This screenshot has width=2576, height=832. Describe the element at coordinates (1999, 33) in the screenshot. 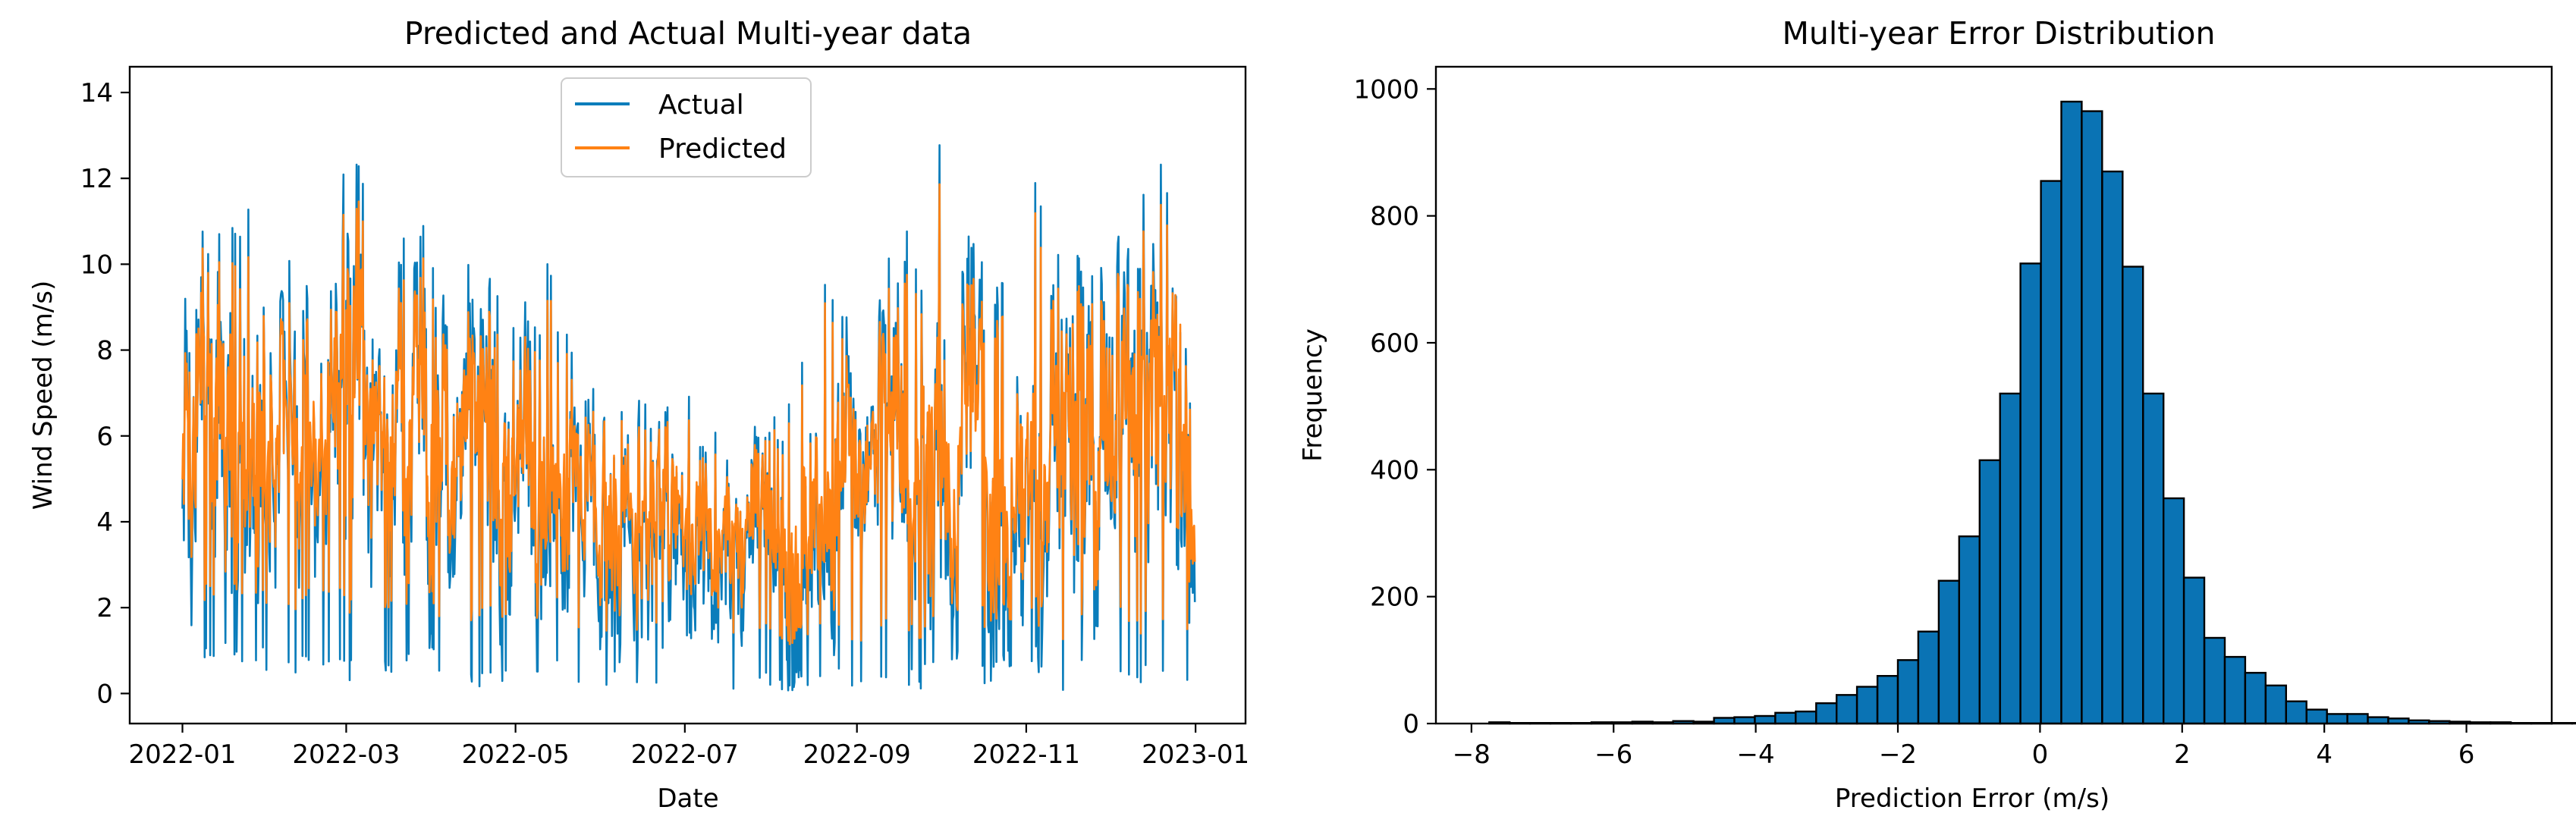

I see `right-chart-title: Multi-year Error Distribution` at that location.